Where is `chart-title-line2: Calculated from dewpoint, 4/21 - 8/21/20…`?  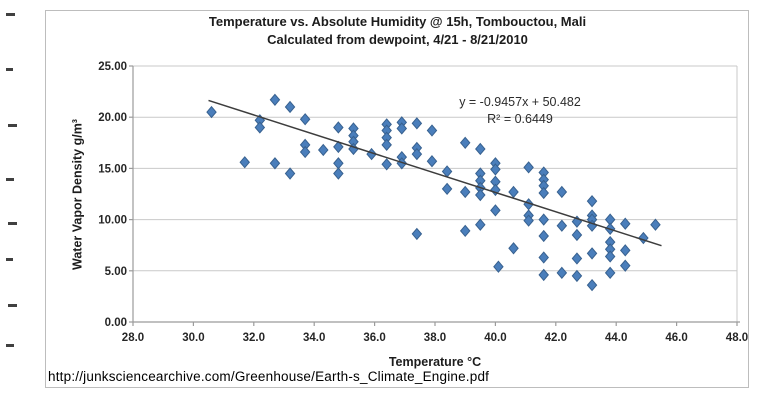
chart-title-line2: Calculated from dewpoint, 4/21 - 8/21/20… is located at coordinates (397, 39).